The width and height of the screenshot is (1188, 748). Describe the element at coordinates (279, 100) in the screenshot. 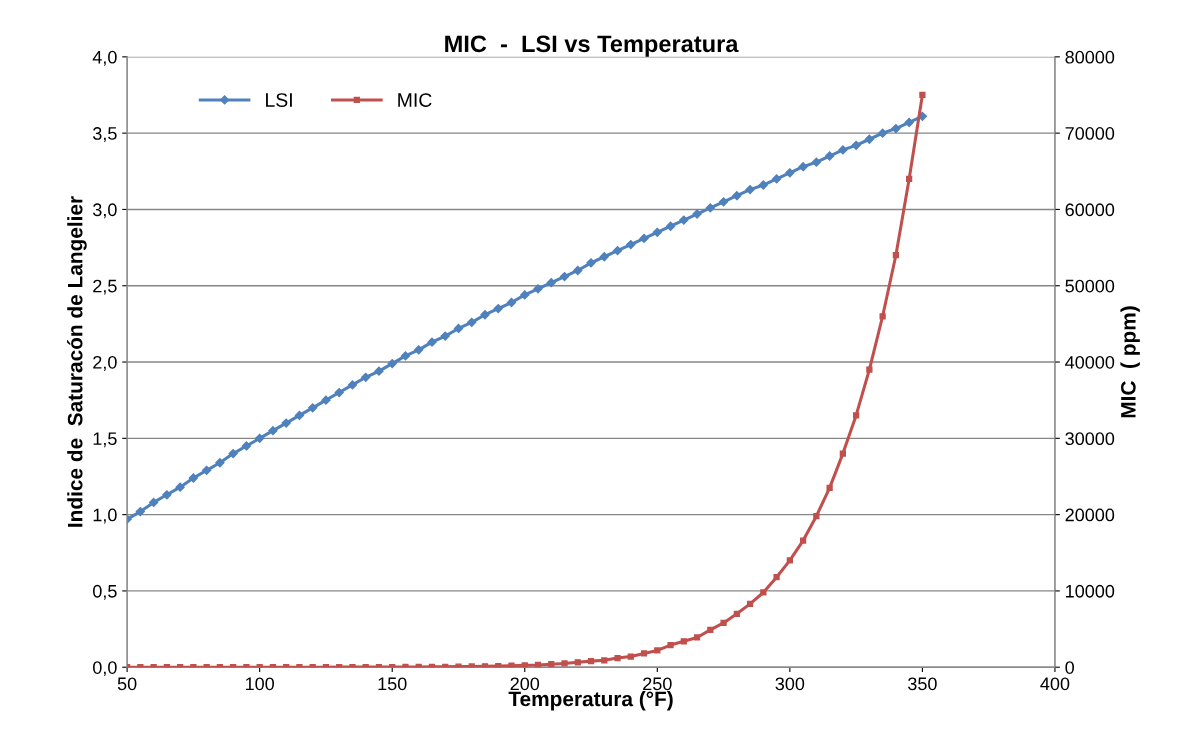

I see `legend-label: LSI` at that location.